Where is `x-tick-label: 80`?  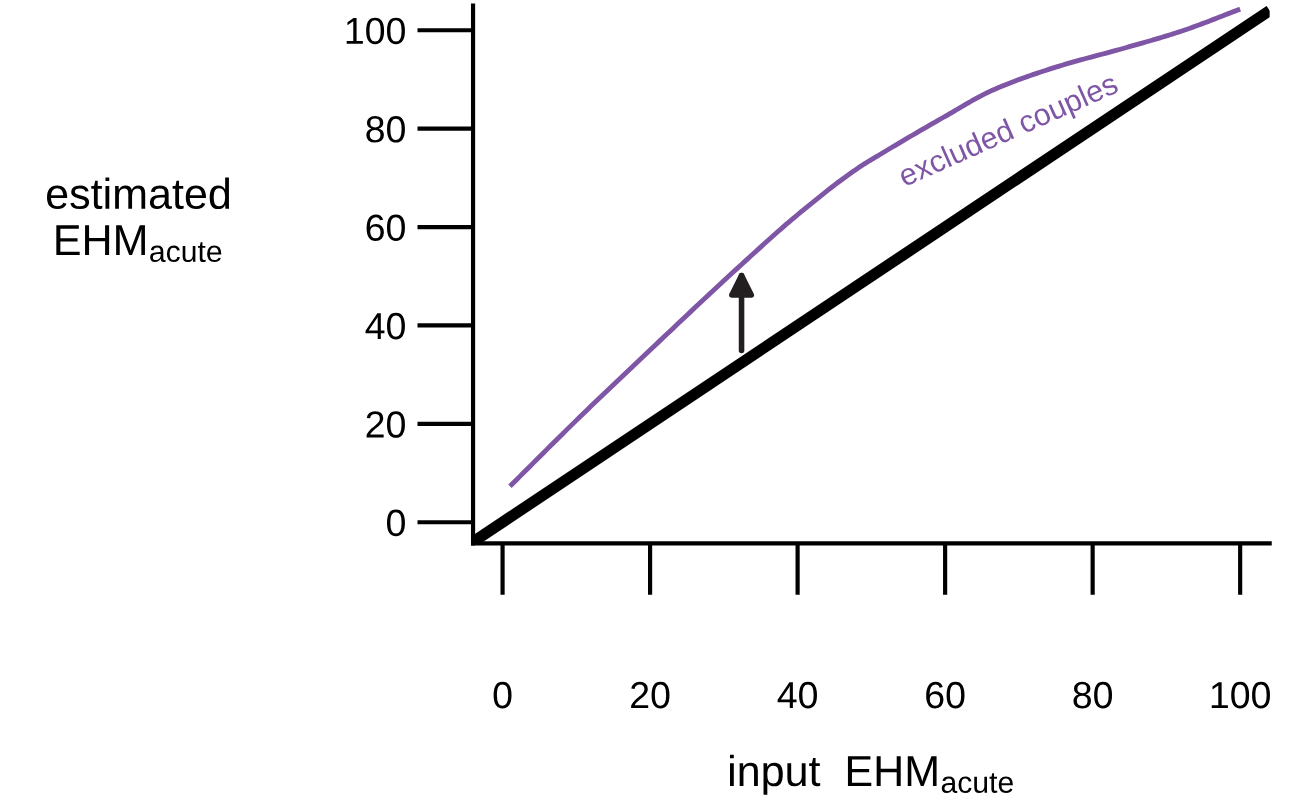
x-tick-label: 80 is located at coordinates (1093, 695).